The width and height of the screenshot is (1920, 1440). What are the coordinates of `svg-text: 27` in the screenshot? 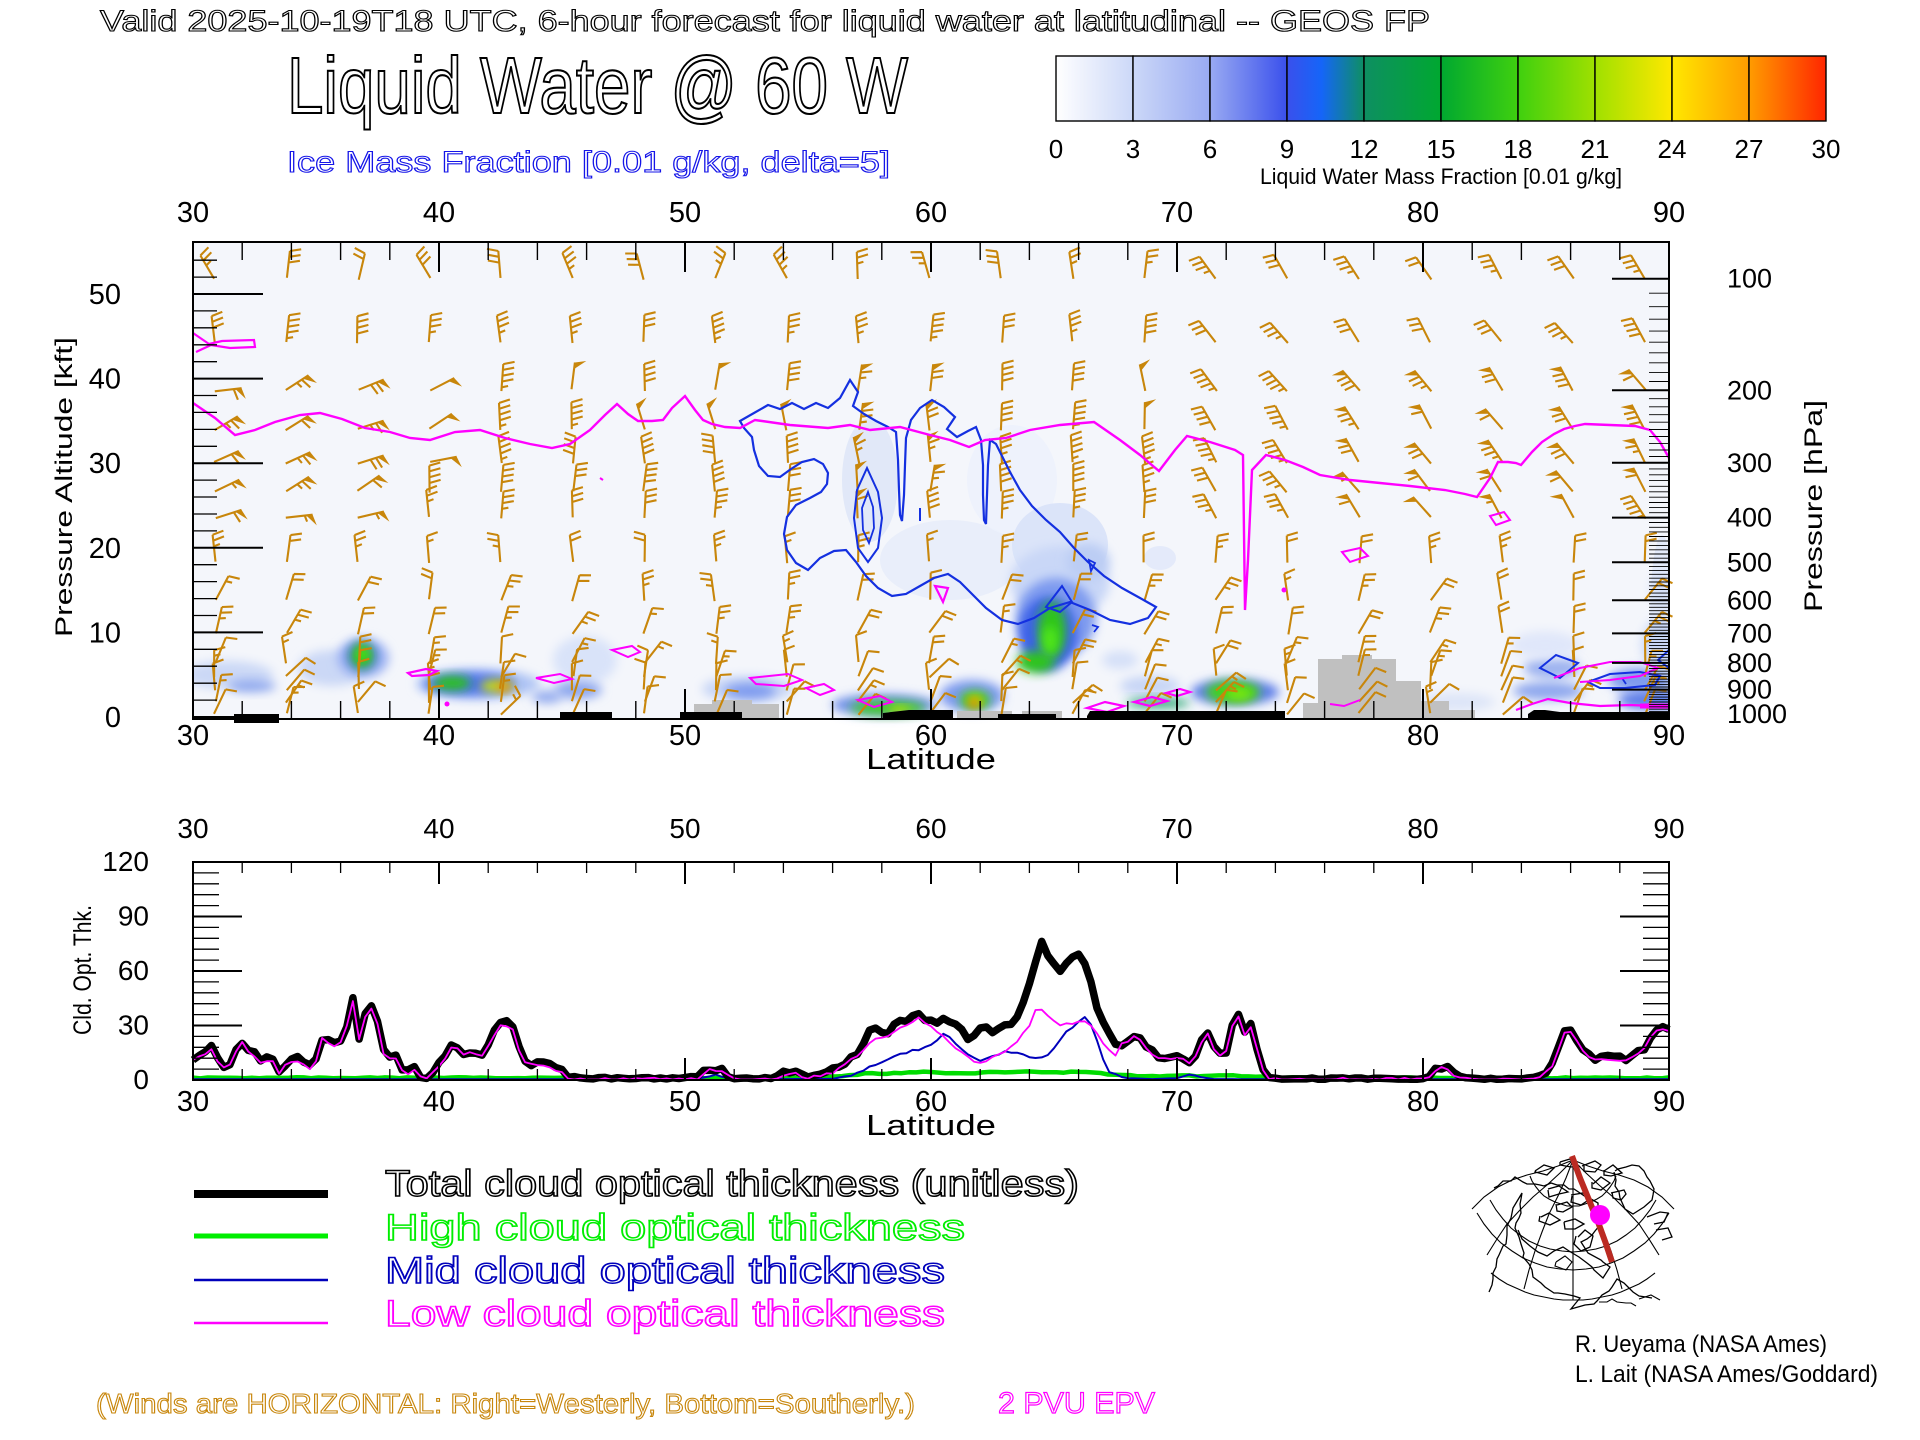 It's located at (1749, 149).